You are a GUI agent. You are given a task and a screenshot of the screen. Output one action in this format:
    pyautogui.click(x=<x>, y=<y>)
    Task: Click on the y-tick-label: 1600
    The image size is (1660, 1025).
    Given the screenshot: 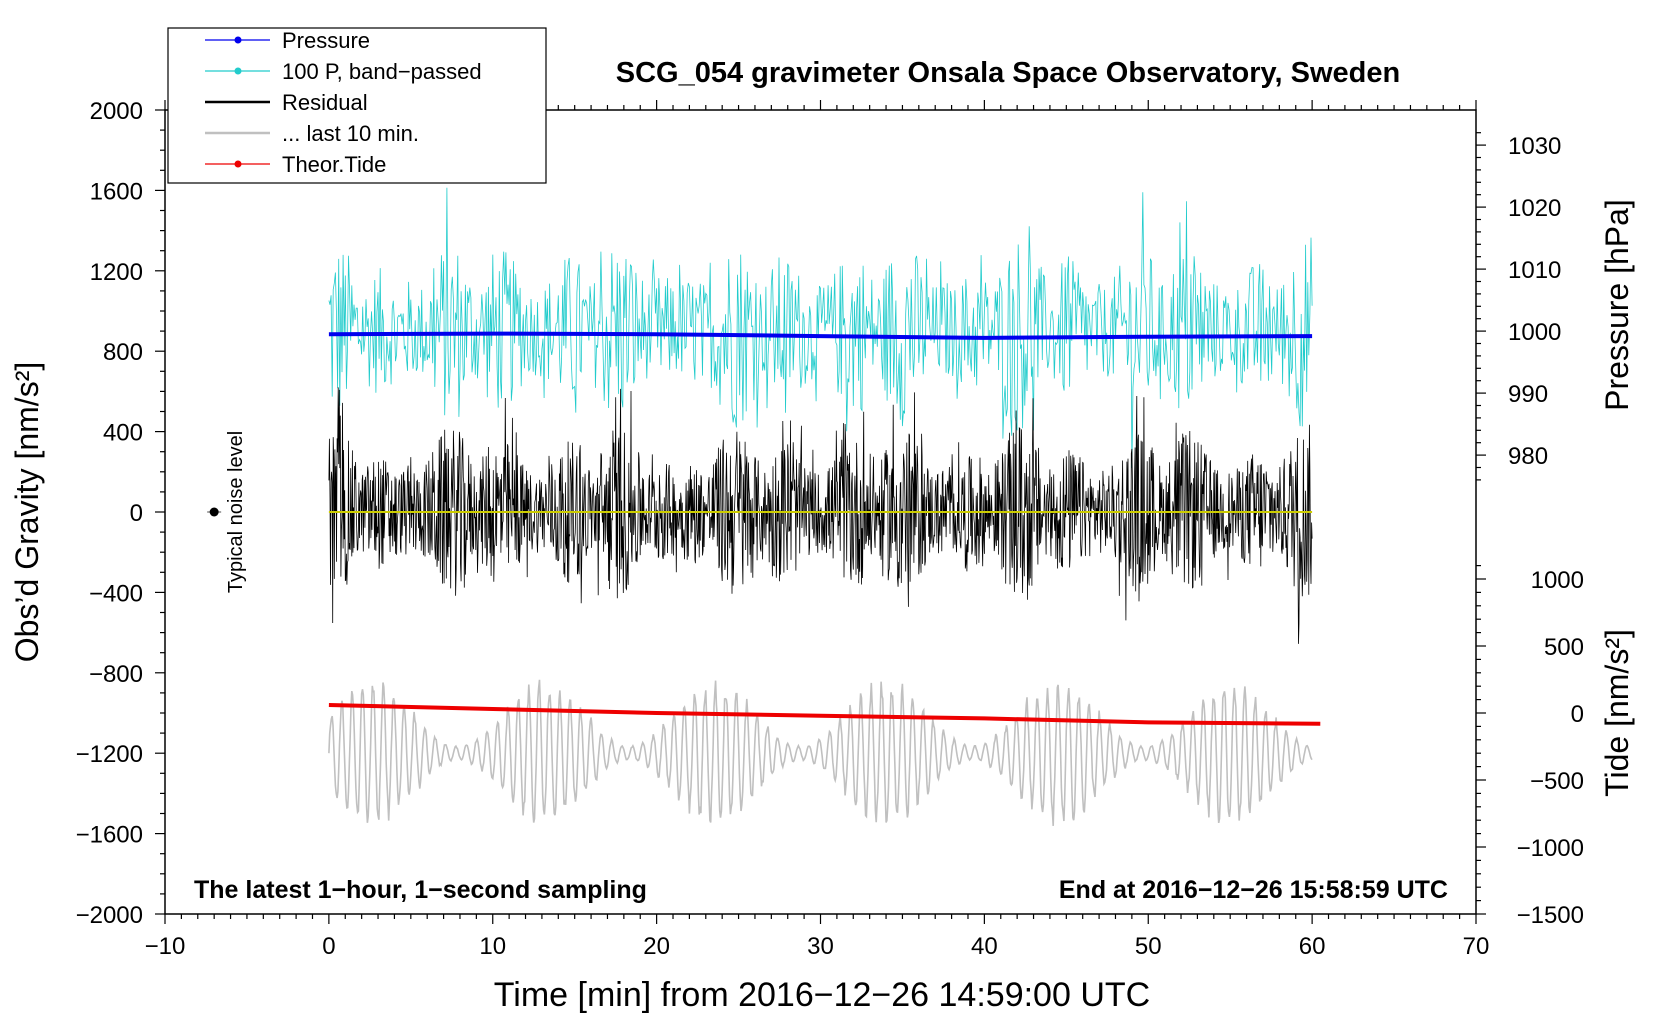 What is the action you would take?
    pyautogui.click(x=116, y=191)
    